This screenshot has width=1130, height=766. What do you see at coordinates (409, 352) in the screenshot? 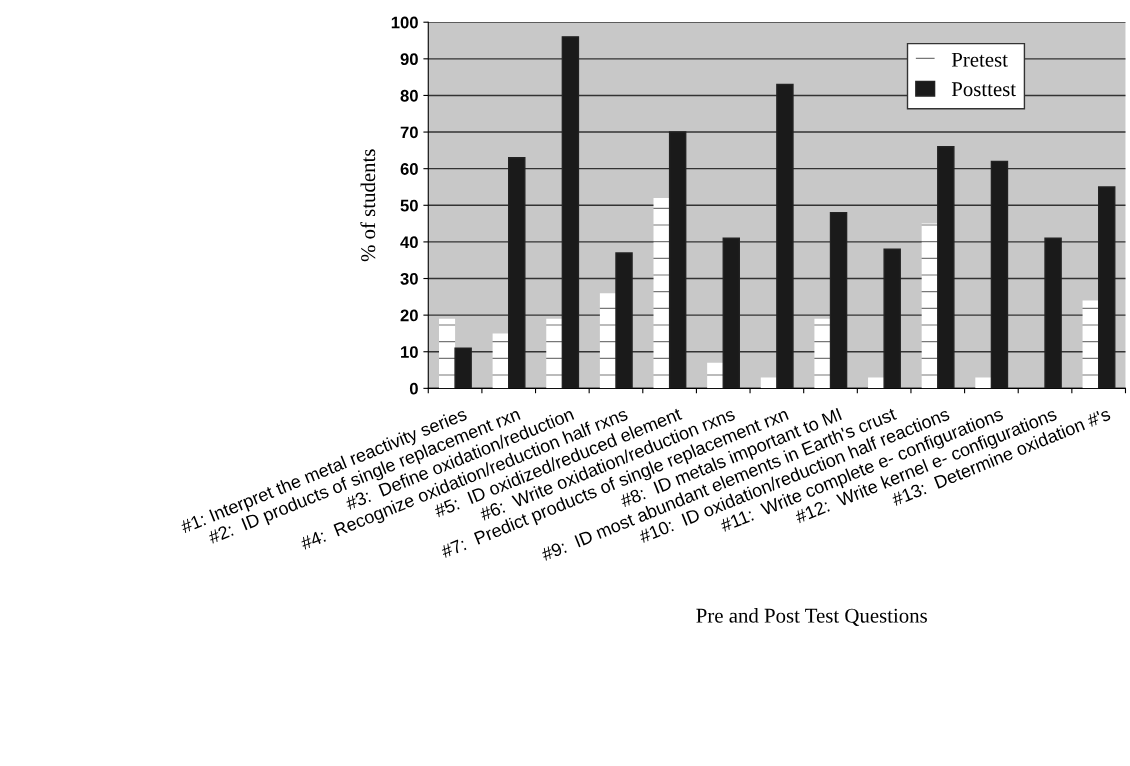
I see `y-tick-label: 10` at bounding box center [409, 352].